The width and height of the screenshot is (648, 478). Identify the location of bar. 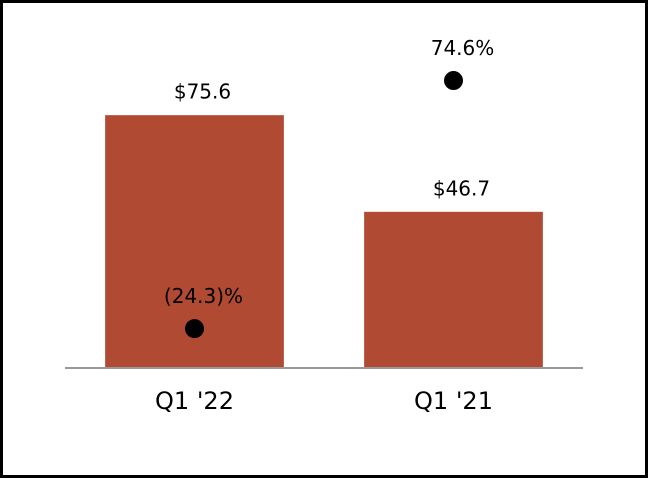
(453, 289).